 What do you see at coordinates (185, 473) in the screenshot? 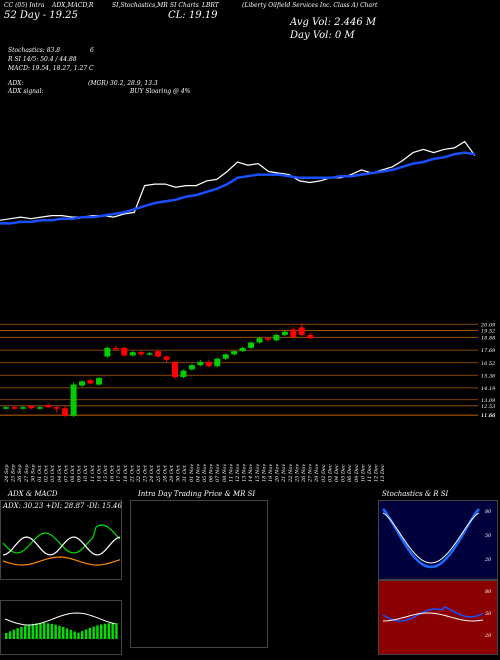
I see `x-tick-label: 31 Oct` at bounding box center [185, 473].